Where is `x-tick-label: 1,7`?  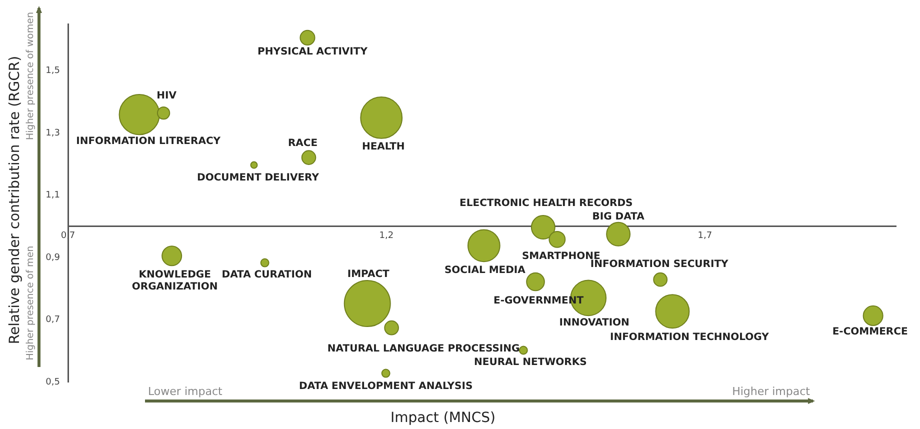
x-tick-label: 1,7 is located at coordinates (705, 236).